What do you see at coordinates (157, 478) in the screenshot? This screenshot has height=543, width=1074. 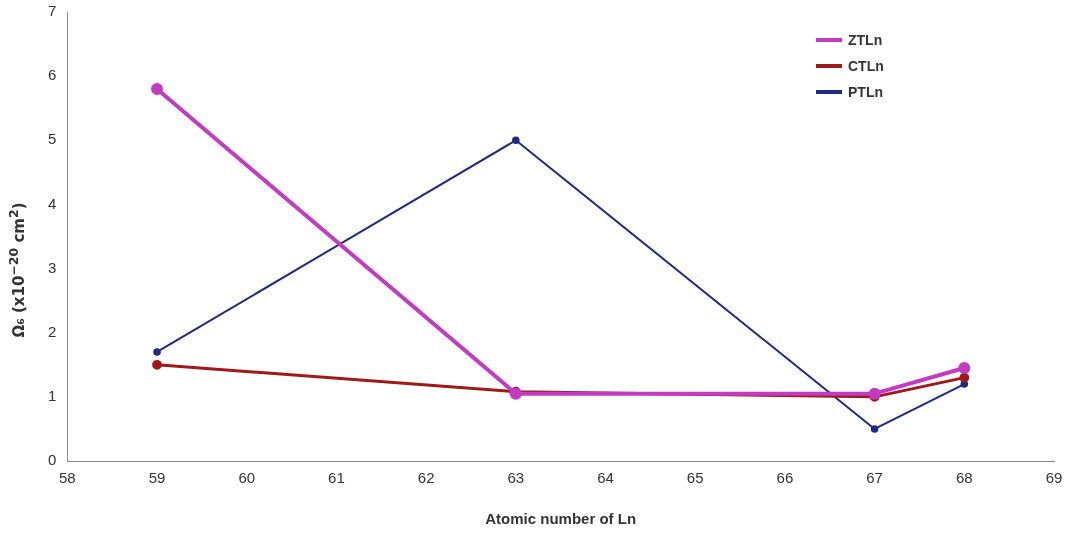 I see `x-tick-label: 59` at bounding box center [157, 478].